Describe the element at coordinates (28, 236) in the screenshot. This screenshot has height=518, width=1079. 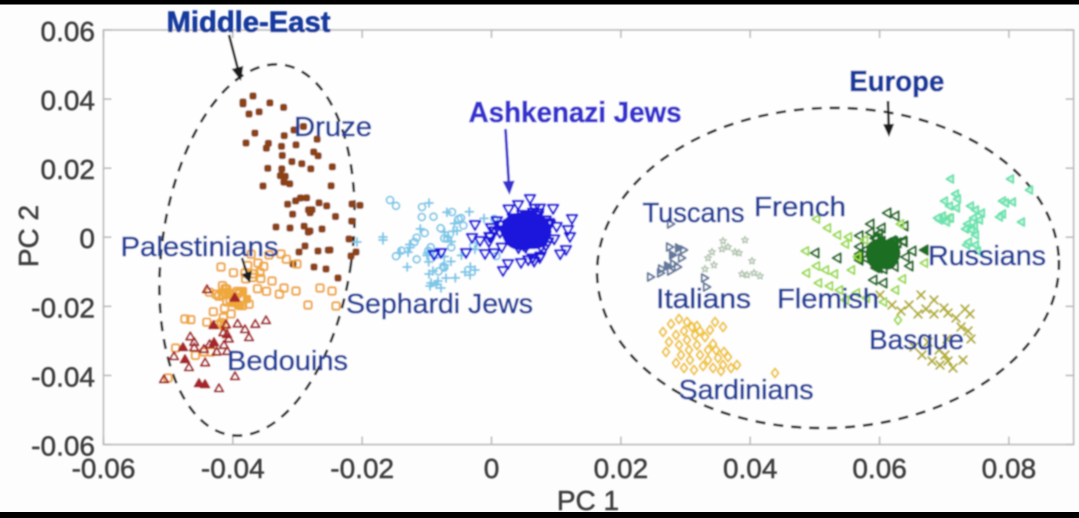
I see `svg-text: PC 2` at that location.